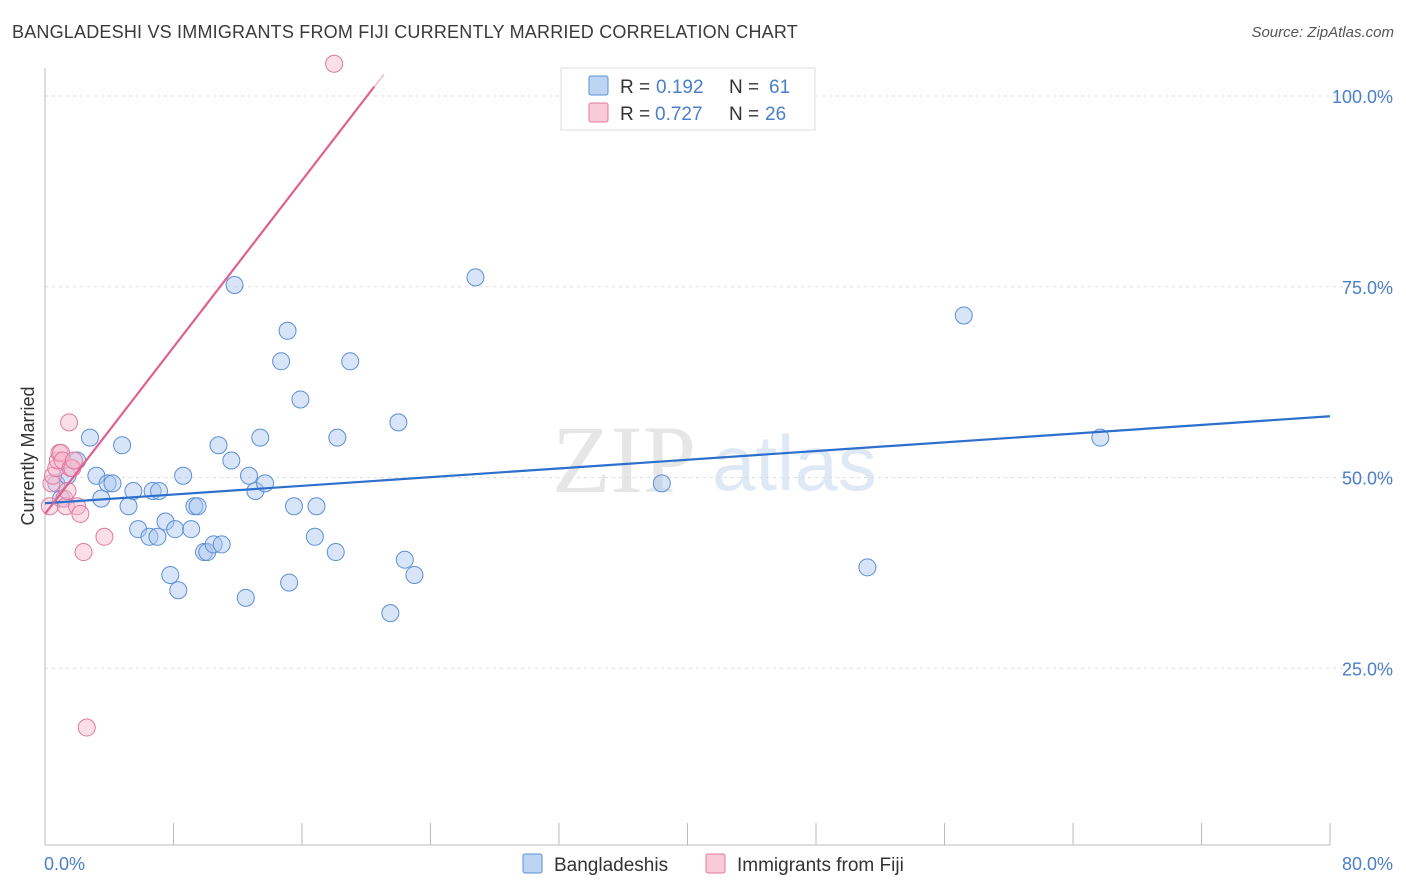 The width and height of the screenshot is (1406, 892). I want to click on watermark-zip: ZIP, so click(624, 459).